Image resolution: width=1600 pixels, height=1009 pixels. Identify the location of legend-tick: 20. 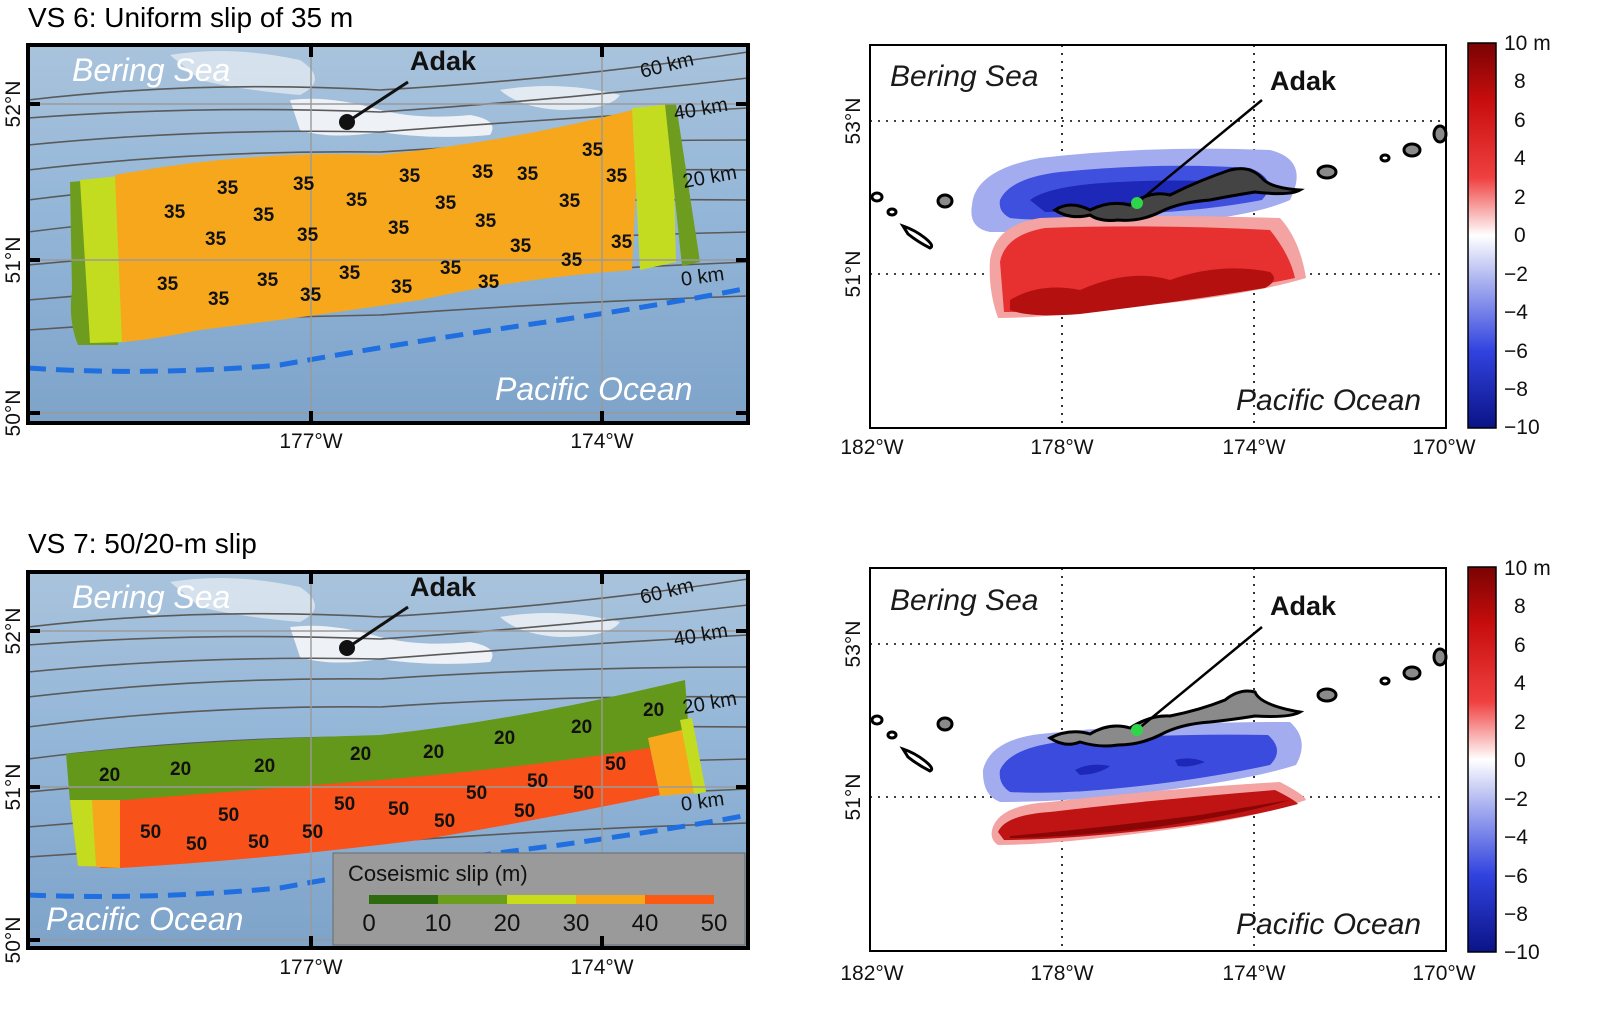
(507, 923).